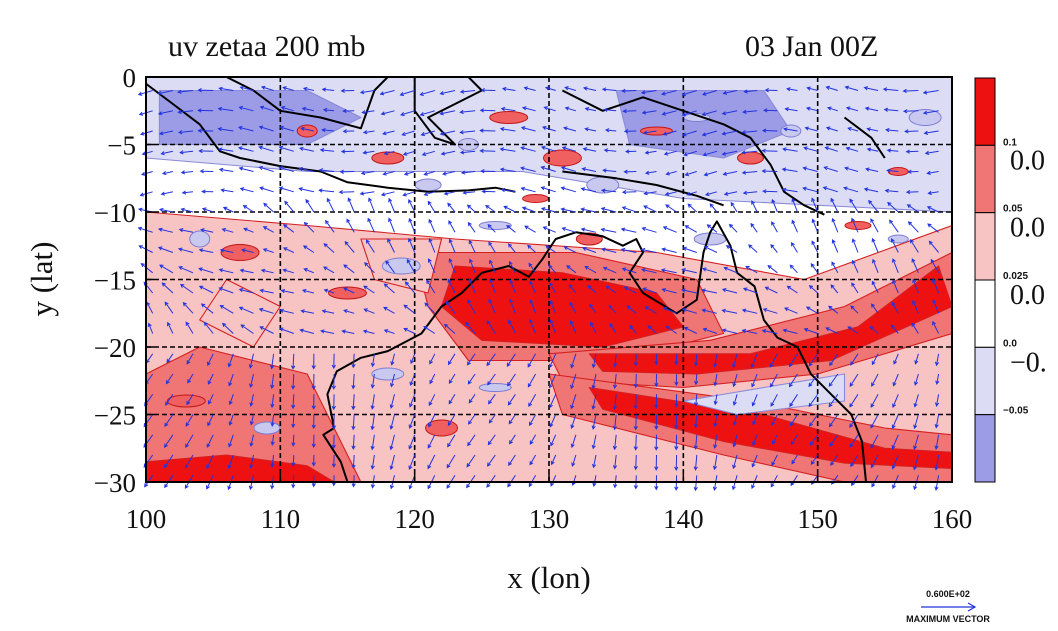 The width and height of the screenshot is (1058, 631). Describe the element at coordinates (985, 179) in the screenshot. I see `colorbar-swatch` at that location.